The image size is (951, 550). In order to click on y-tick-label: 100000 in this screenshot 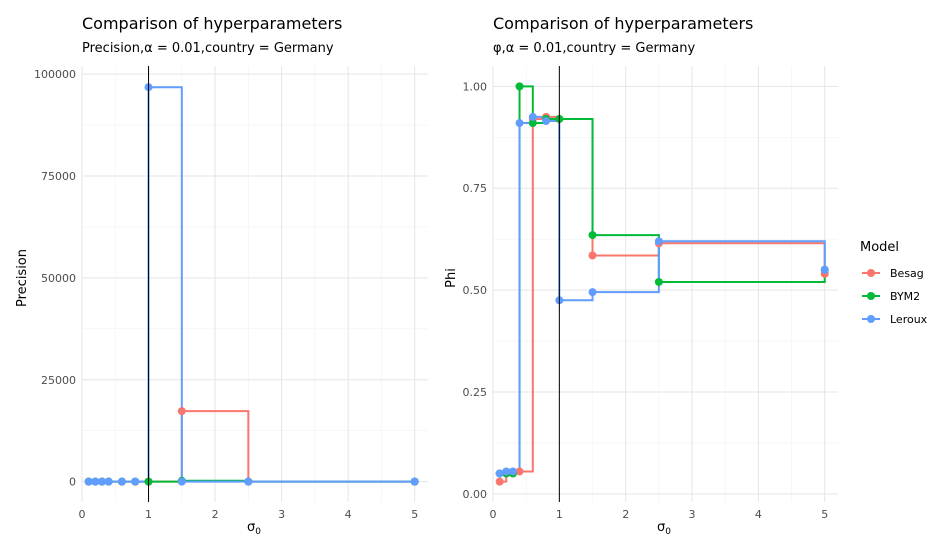, I will do `click(55, 74)`.